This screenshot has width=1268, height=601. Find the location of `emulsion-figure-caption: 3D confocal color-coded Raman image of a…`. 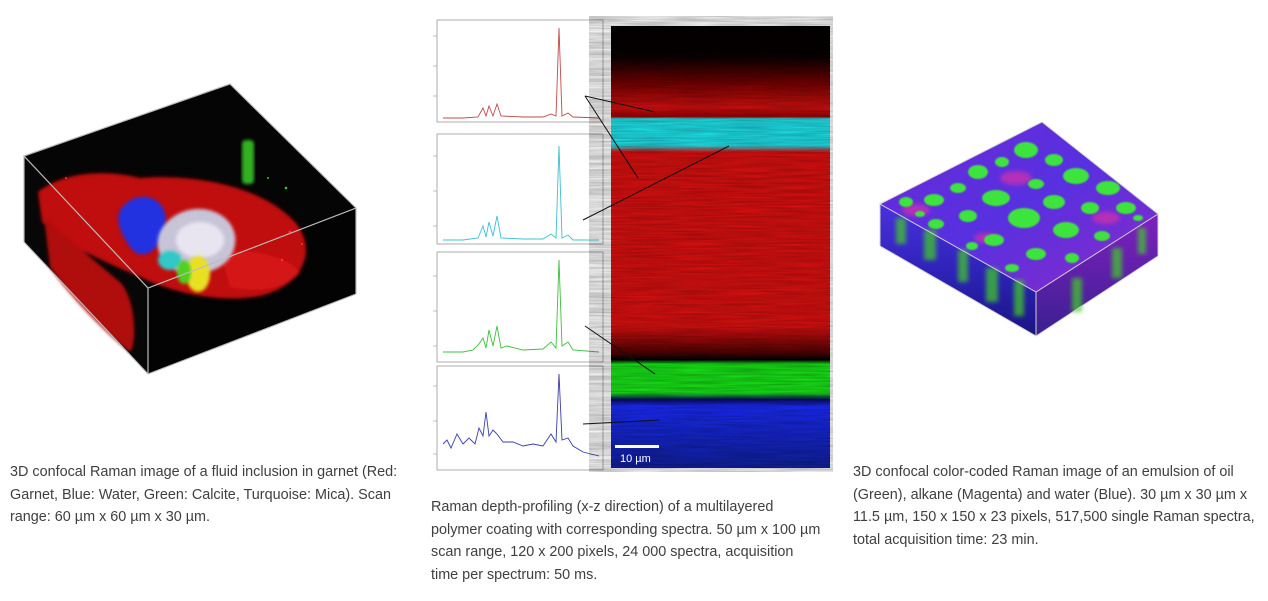

emulsion-figure-caption: 3D confocal color-coded Raman image of a… is located at coordinates (1054, 506).